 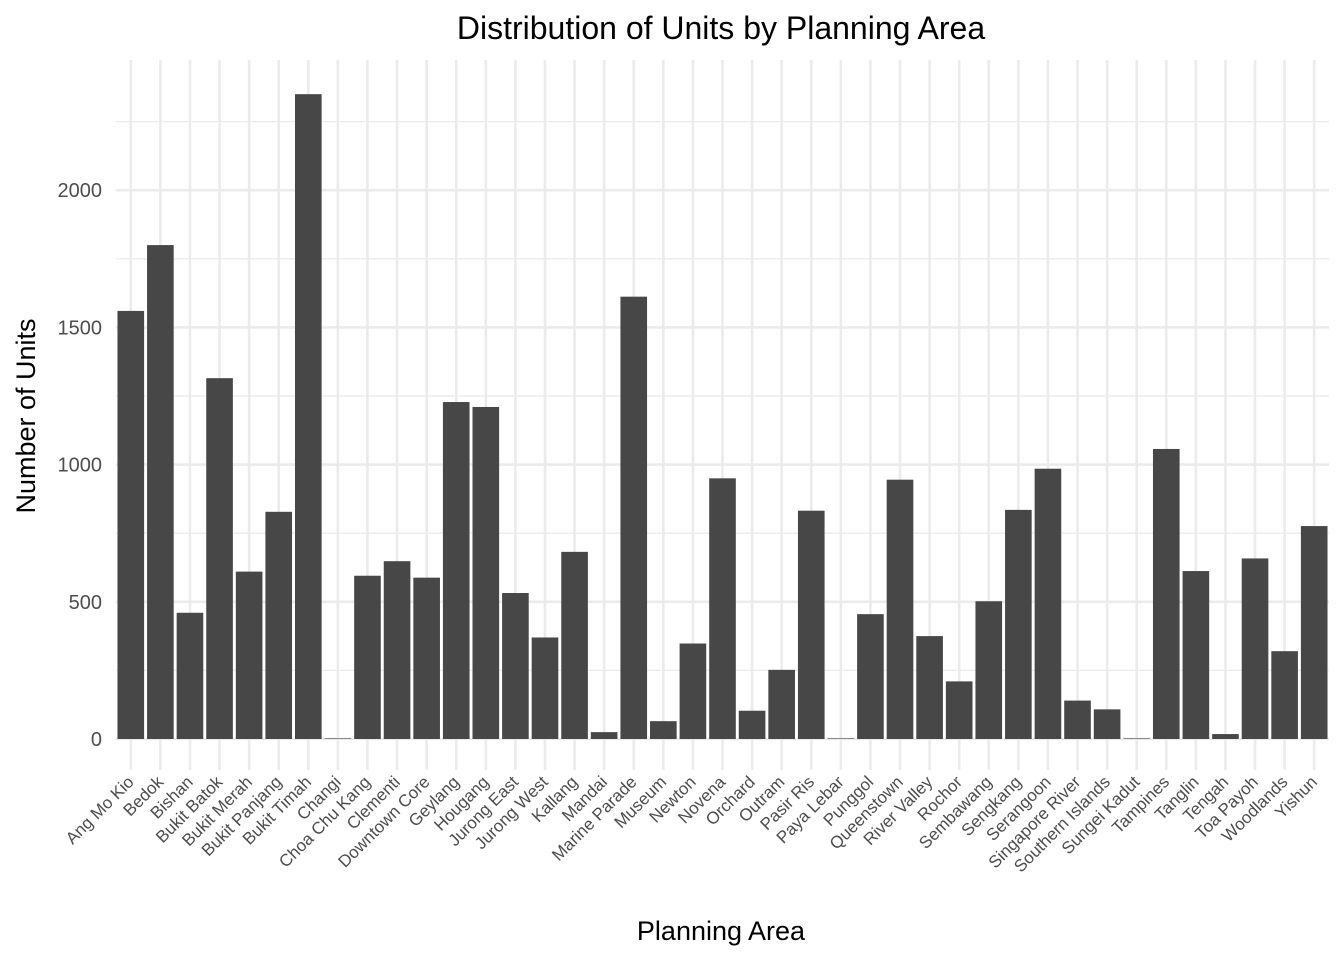 I want to click on bar-paya-lebar, so click(x=841, y=738).